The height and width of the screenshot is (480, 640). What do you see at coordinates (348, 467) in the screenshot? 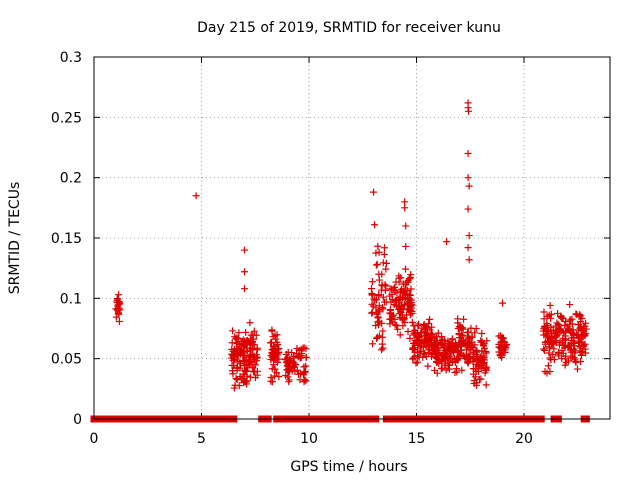
I see `x-axis-title: GPS time / hours` at bounding box center [348, 467].